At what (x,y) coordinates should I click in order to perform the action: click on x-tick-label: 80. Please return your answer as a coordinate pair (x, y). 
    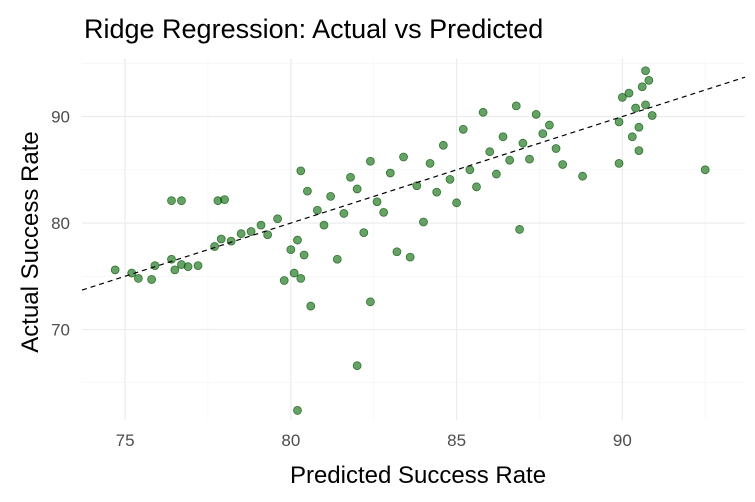
    Looking at the image, I should click on (290, 440).